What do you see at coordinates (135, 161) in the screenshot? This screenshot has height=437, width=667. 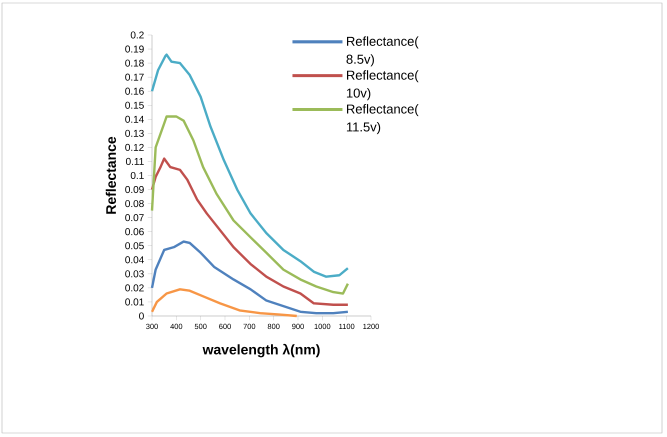 I see `y-tick-label: 0.11` at bounding box center [135, 161].